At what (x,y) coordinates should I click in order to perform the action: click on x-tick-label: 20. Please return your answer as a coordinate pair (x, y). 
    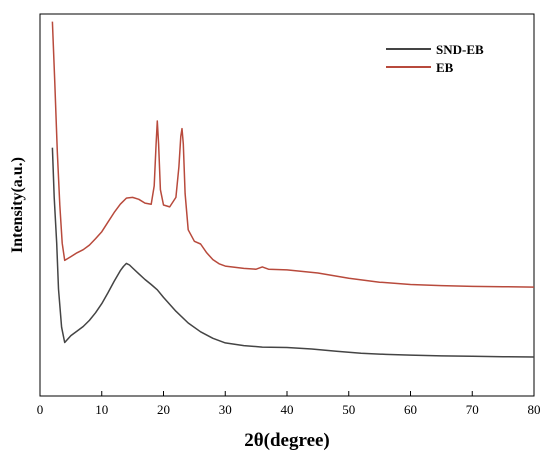
    Looking at the image, I should click on (163, 409).